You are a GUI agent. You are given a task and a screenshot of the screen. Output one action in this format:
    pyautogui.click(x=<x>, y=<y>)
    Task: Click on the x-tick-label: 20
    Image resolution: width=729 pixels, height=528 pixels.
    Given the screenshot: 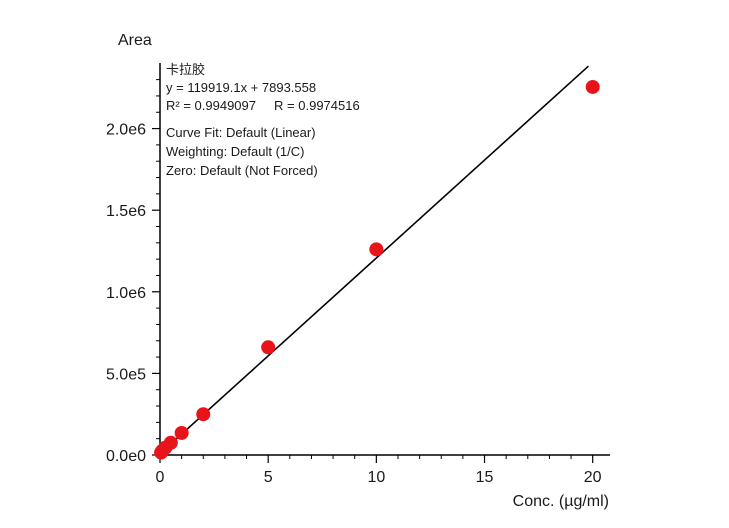 What is the action you would take?
    pyautogui.click(x=593, y=477)
    